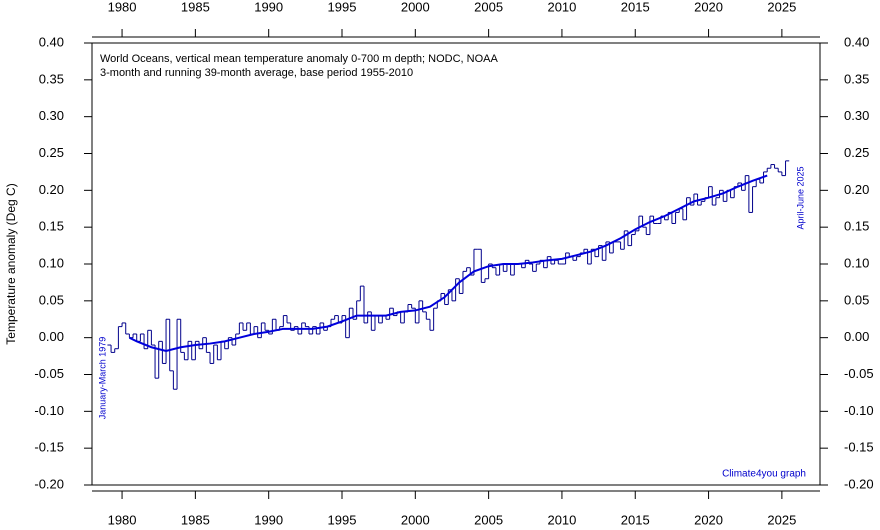 Image resolution: width=880 pixels, height=530 pixels. What do you see at coordinates (195, 519) in the screenshot?
I see `x-tick-label: 1985` at bounding box center [195, 519].